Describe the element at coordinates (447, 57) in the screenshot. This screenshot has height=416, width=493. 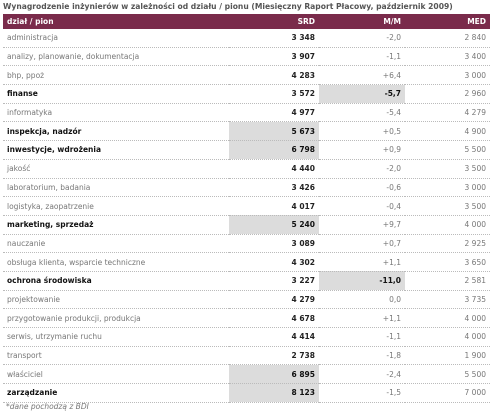
I see `cell: 3 400` at that location.